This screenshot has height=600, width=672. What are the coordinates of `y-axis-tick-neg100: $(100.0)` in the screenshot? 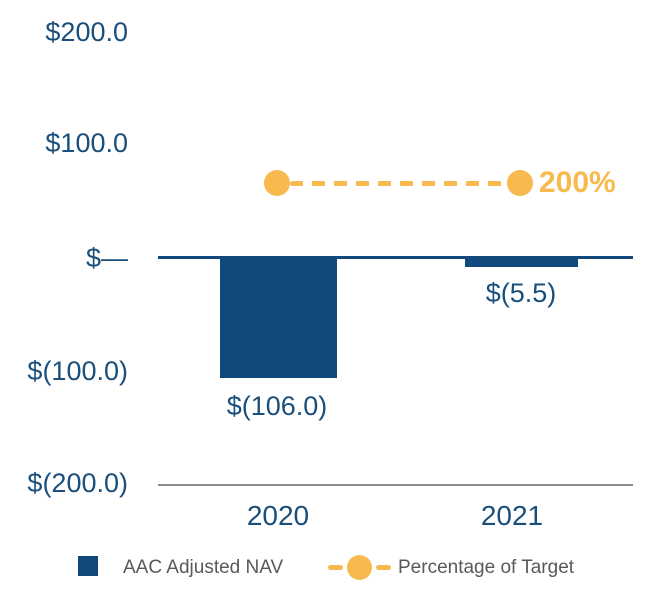 It's located at (77, 371).